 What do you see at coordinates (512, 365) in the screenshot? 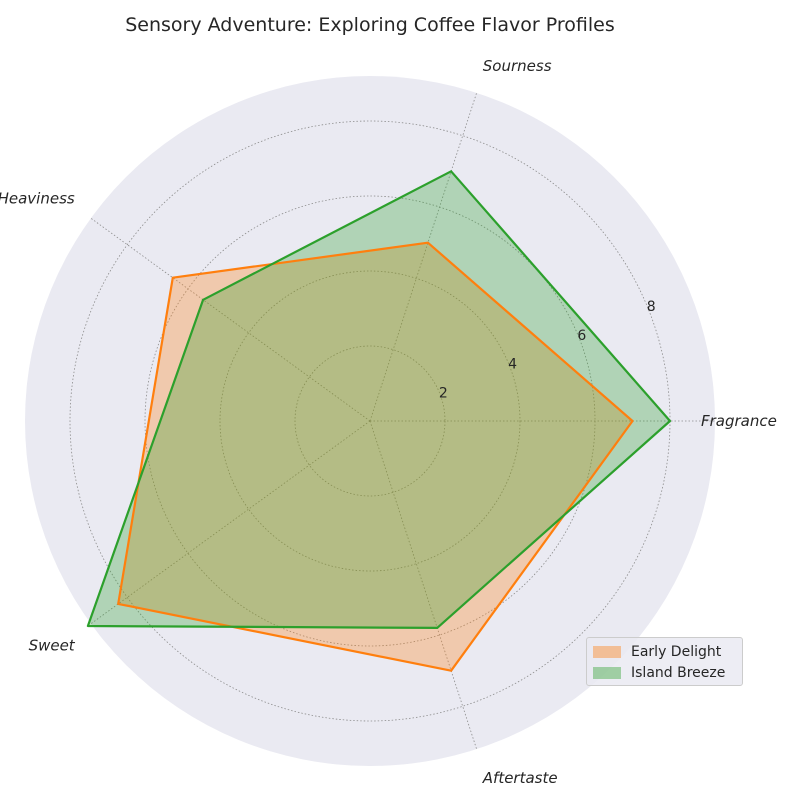
I see `r-tick-label-4: 4` at bounding box center [512, 365].